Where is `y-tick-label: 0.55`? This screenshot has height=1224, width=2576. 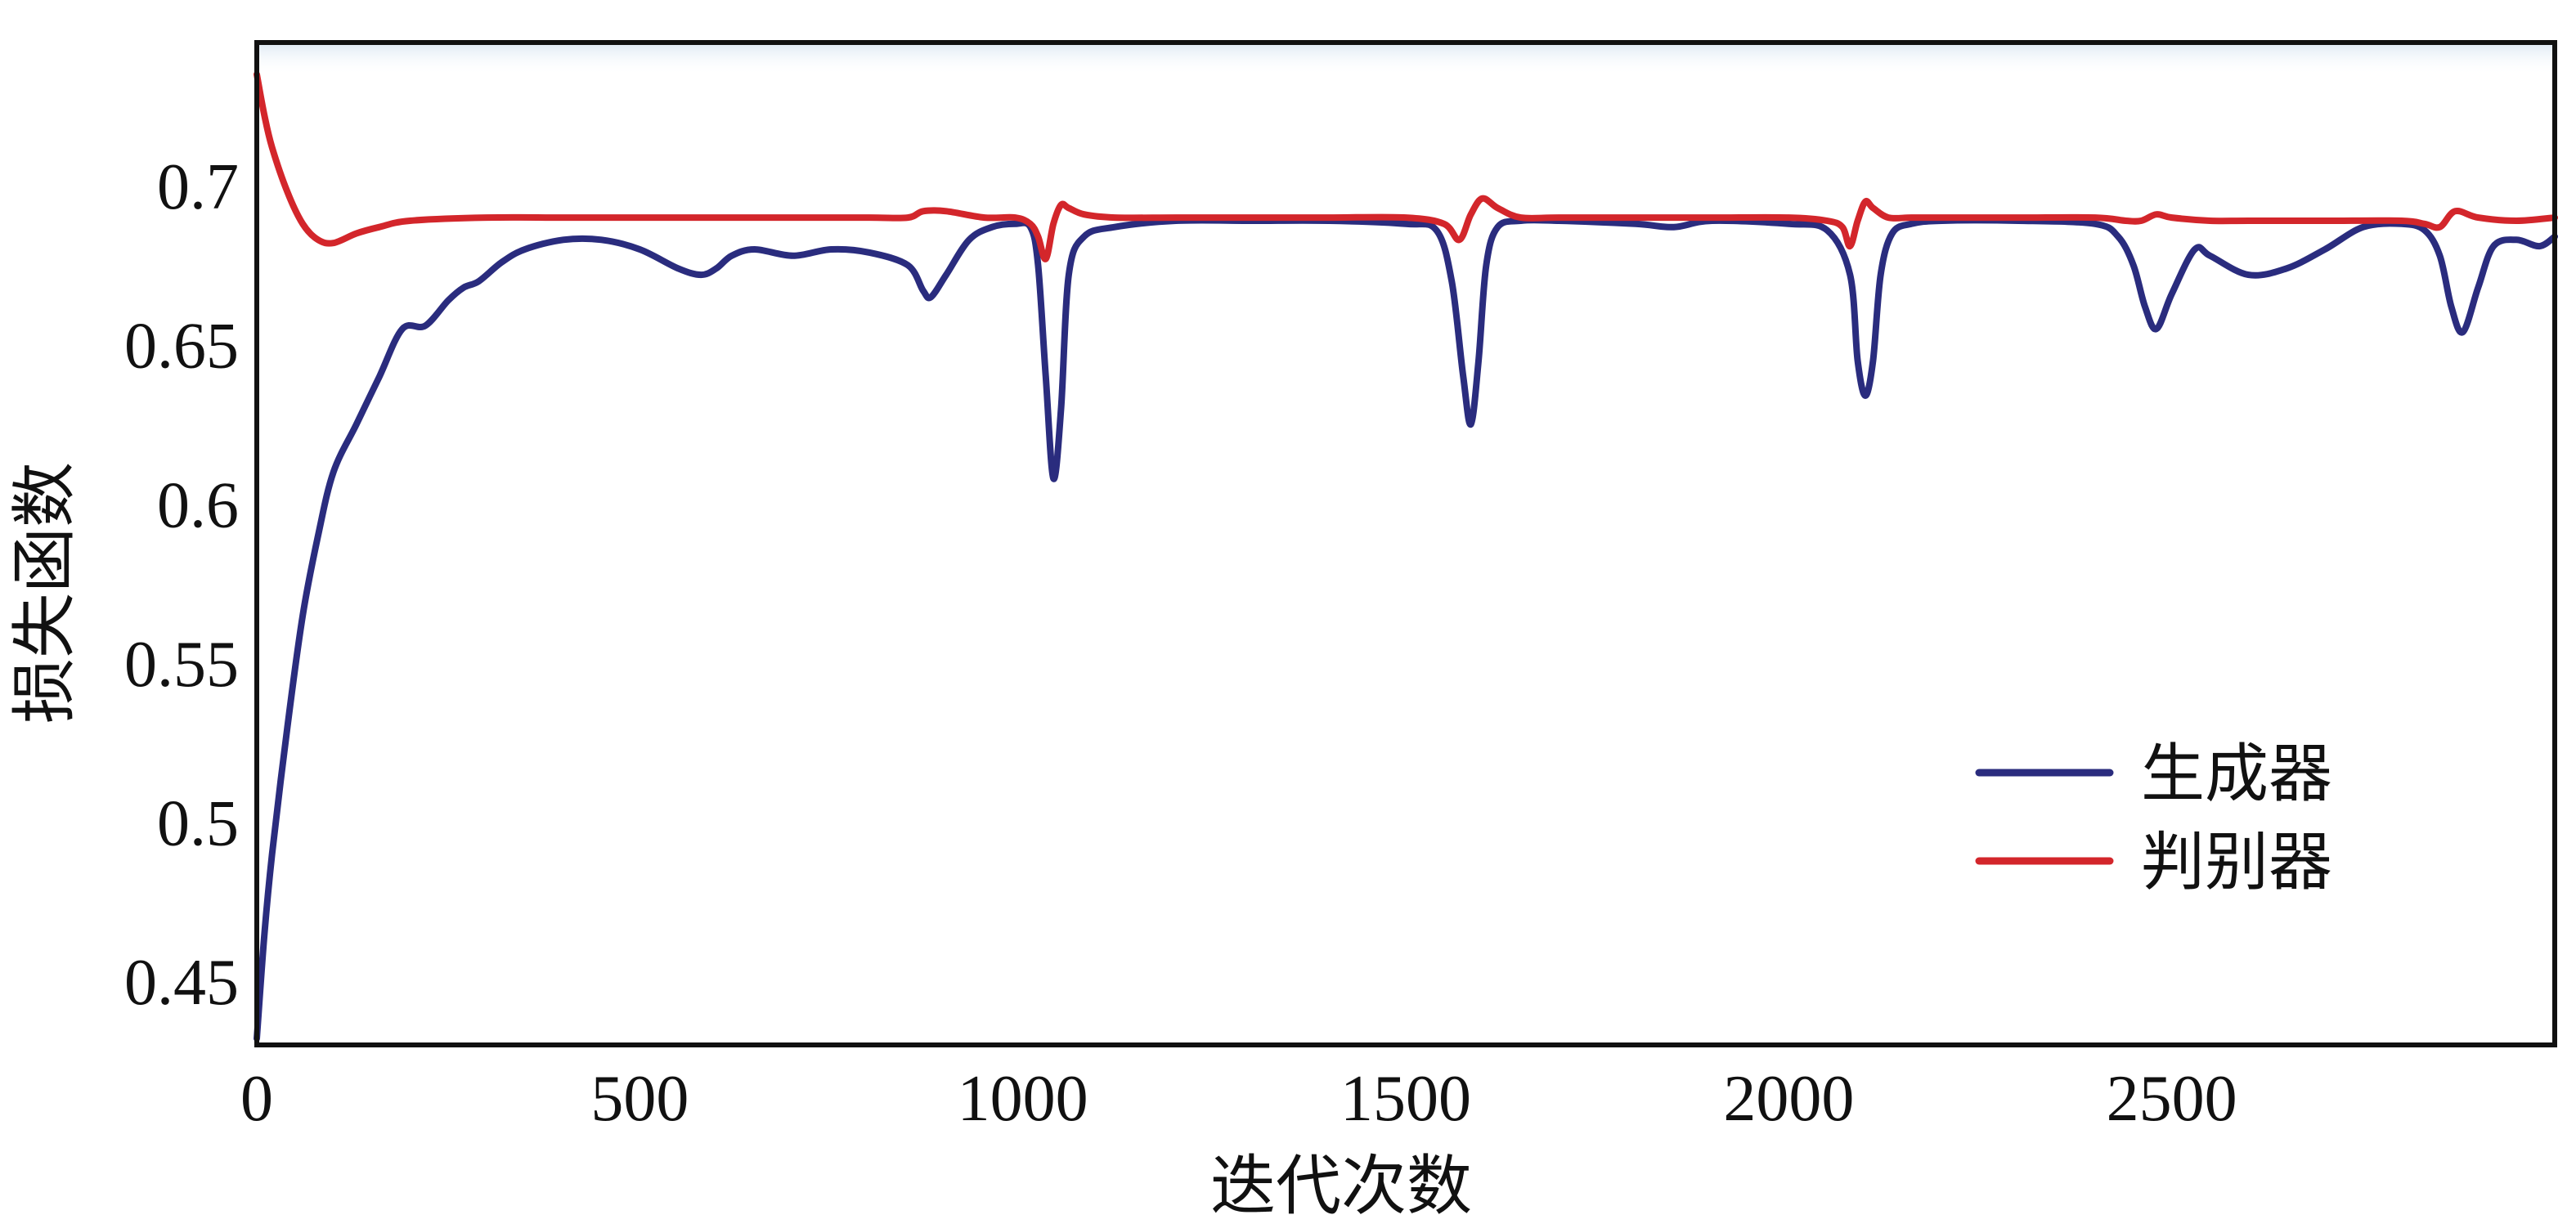
y-tick-label: 0.55 is located at coordinates (181, 665).